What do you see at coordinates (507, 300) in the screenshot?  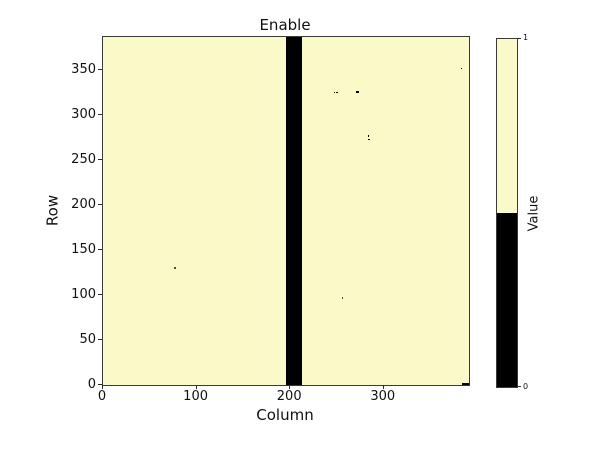 I see `colorbar-low-segment` at bounding box center [507, 300].